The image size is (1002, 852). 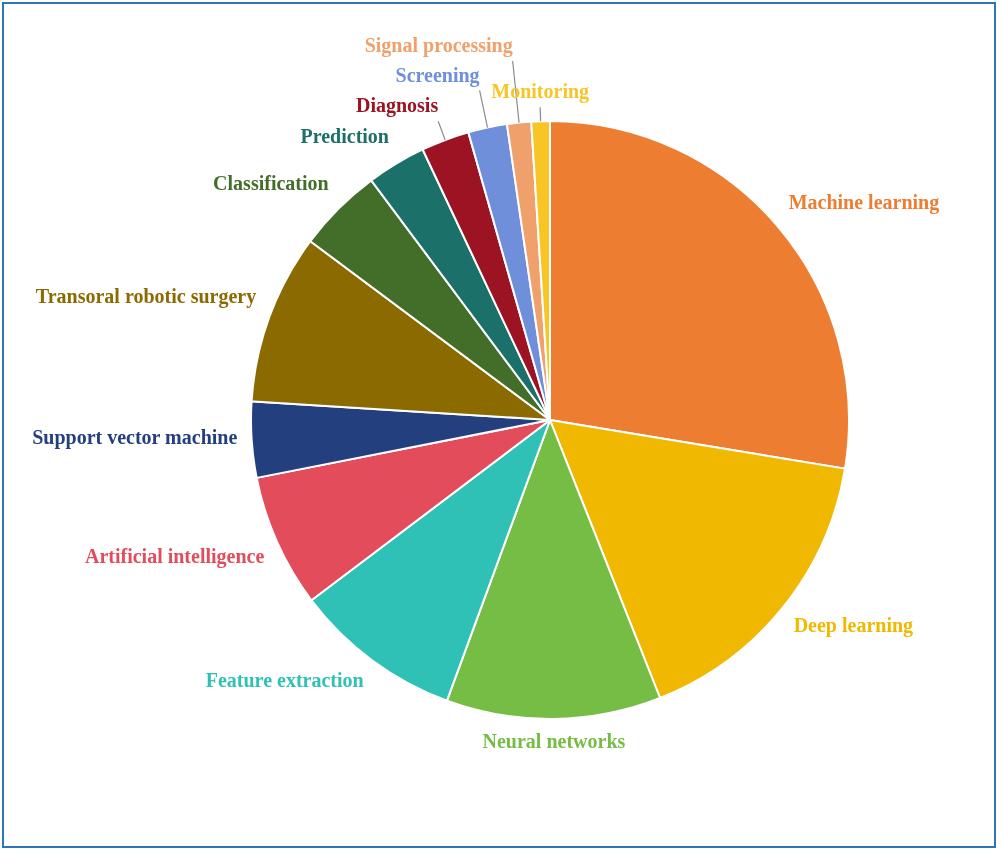 I want to click on slice-label: Feature extraction, so click(x=284, y=679).